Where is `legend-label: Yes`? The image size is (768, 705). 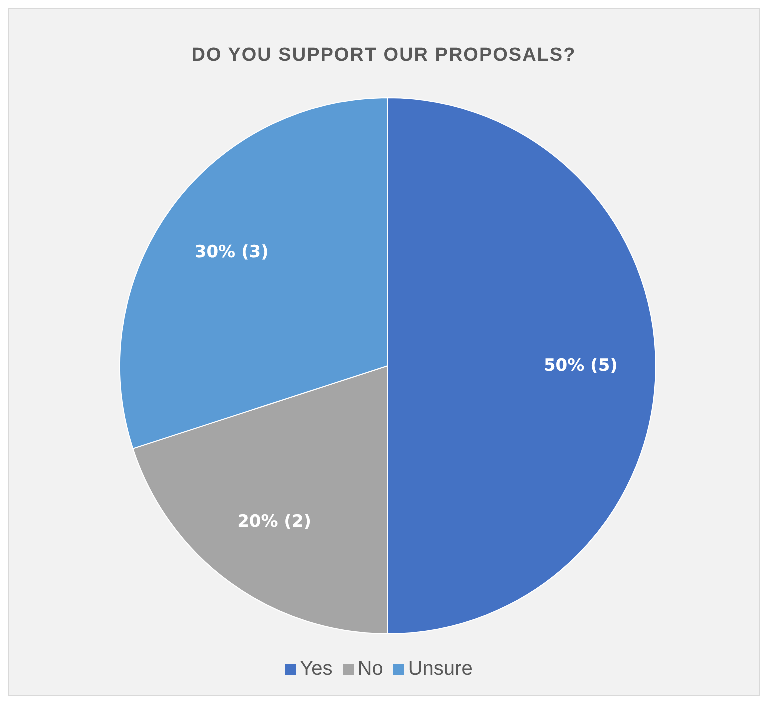 legend-label: Yes is located at coordinates (316, 669).